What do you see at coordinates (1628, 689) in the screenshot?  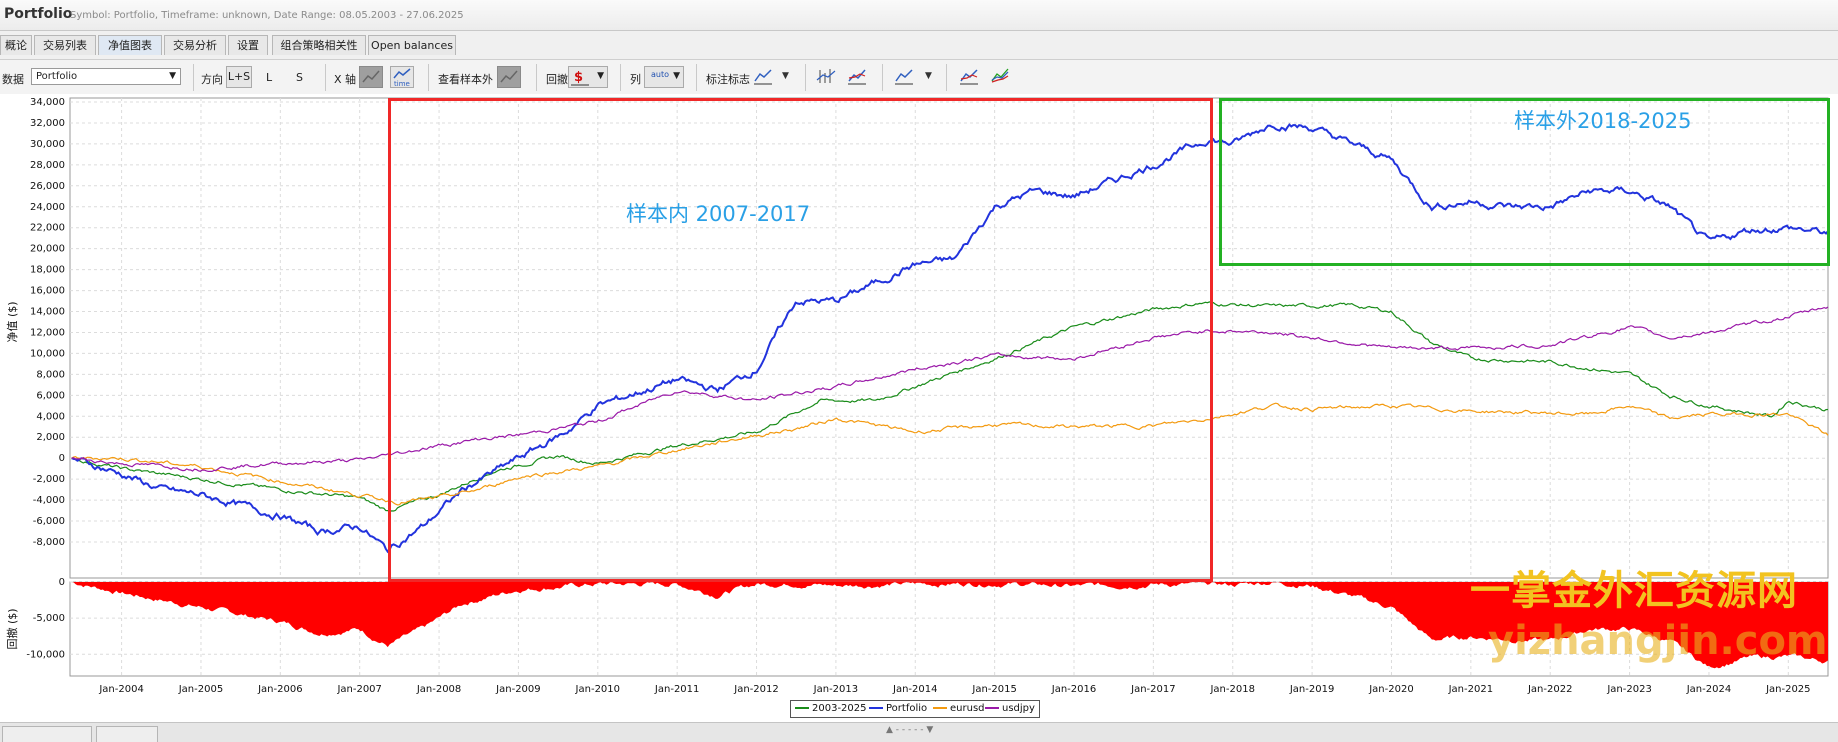 I see `x-tick-label: Jan-2023` at bounding box center [1628, 689].